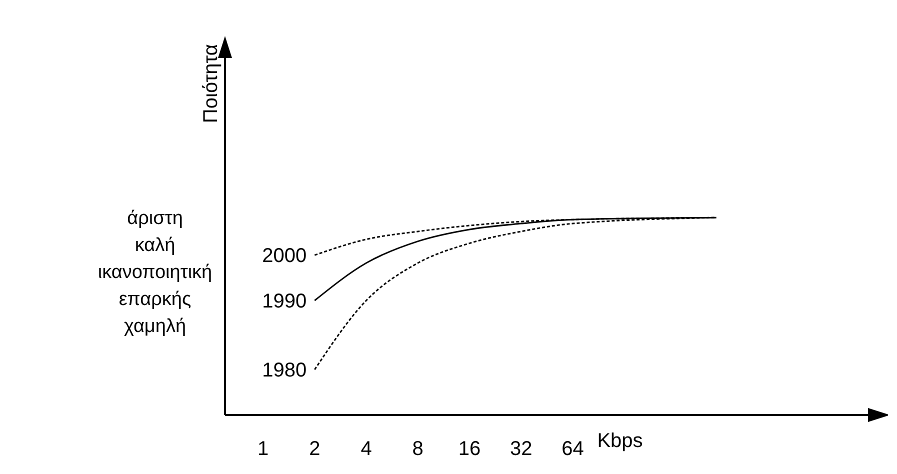 This screenshot has height=474, width=897. I want to click on text: άριστη, so click(155, 218).